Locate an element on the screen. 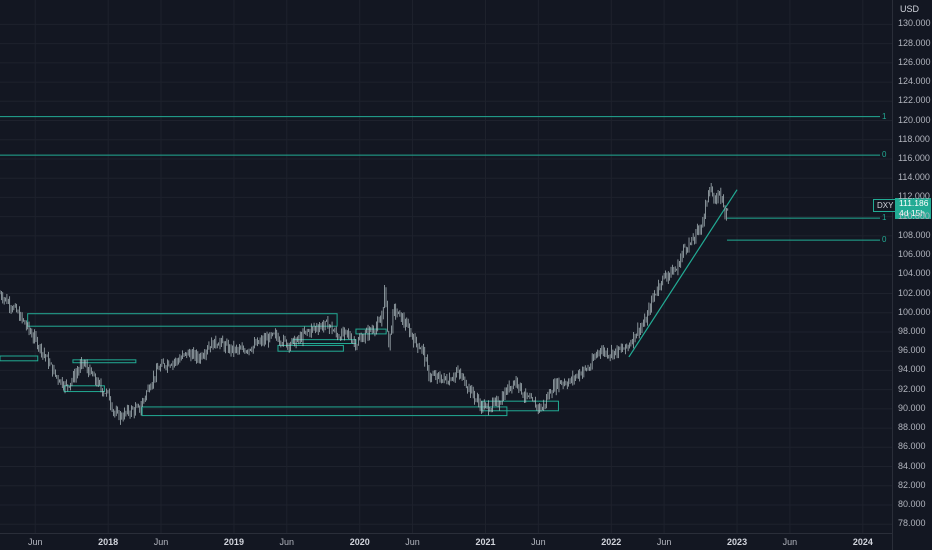 The width and height of the screenshot is (932, 550). time-axis is located at coordinates (446, 541).